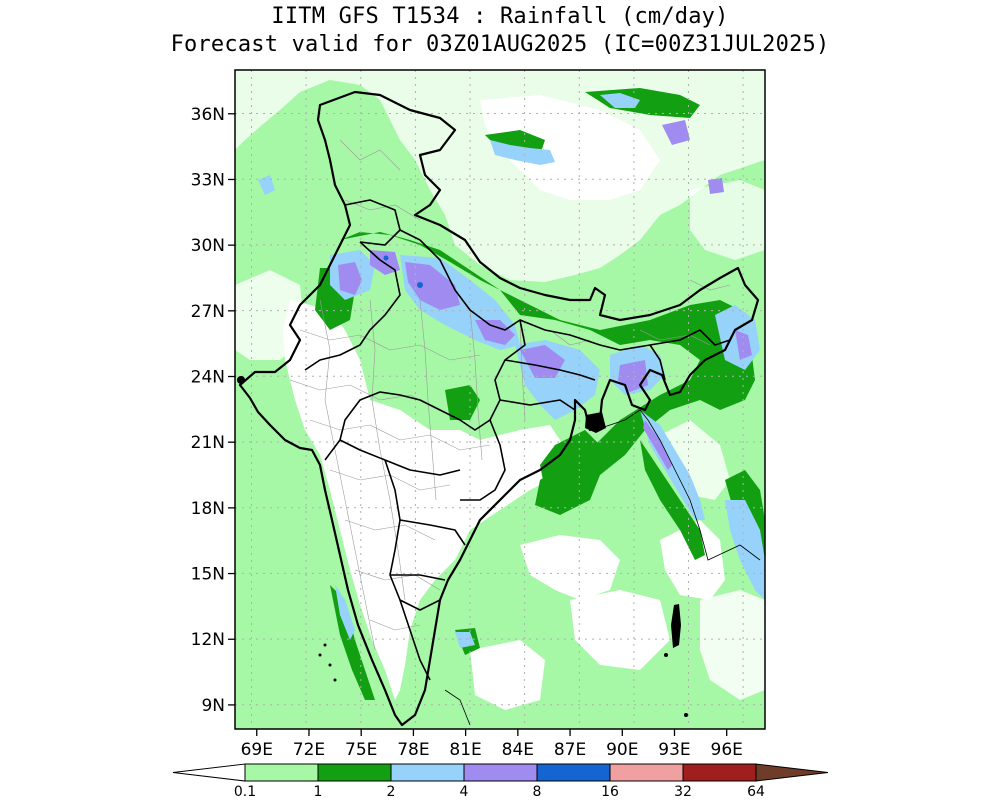 Image resolution: width=1000 pixels, height=800 pixels. Describe the element at coordinates (792, 772) in the screenshot. I see `colorbar-max-arrow` at that location.